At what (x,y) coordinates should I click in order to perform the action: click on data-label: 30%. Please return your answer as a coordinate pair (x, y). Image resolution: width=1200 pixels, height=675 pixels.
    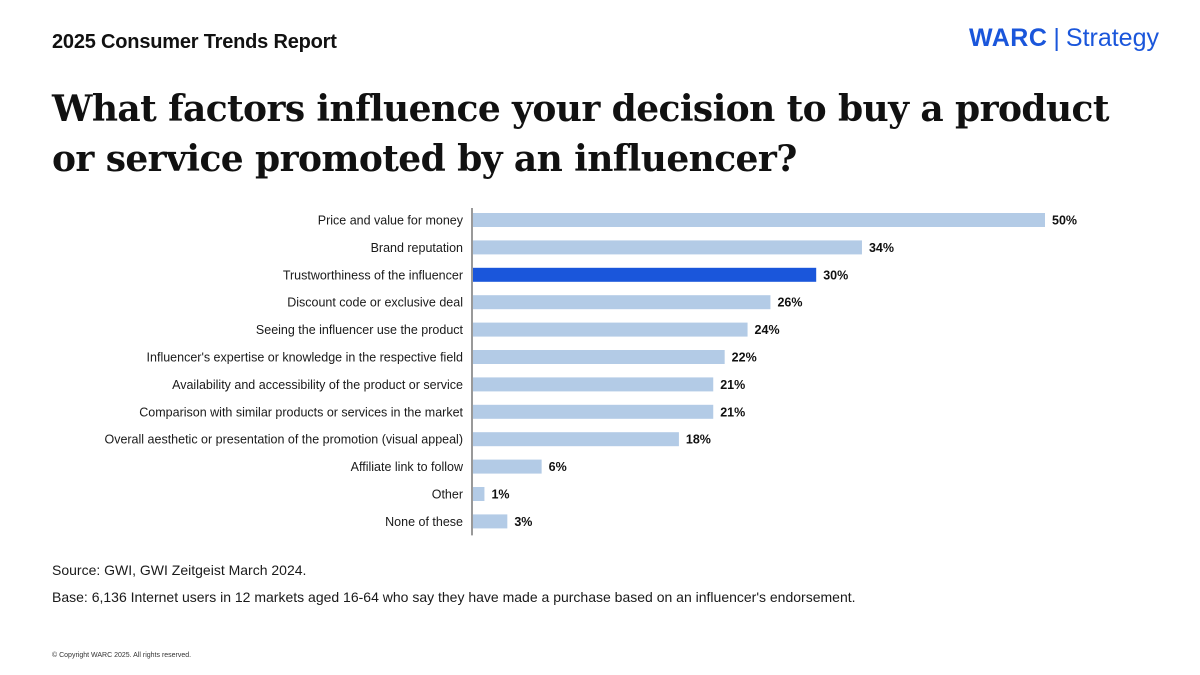
    Looking at the image, I should click on (835, 275).